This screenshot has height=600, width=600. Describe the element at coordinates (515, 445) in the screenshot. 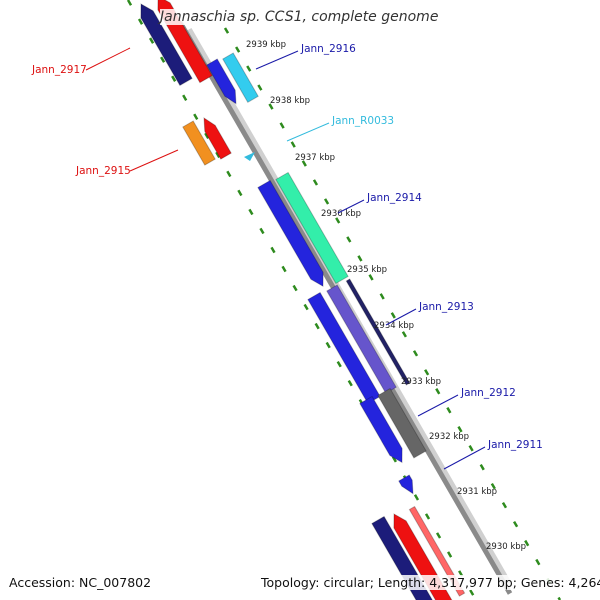

I see `gene-label: Jann_2911` at that location.